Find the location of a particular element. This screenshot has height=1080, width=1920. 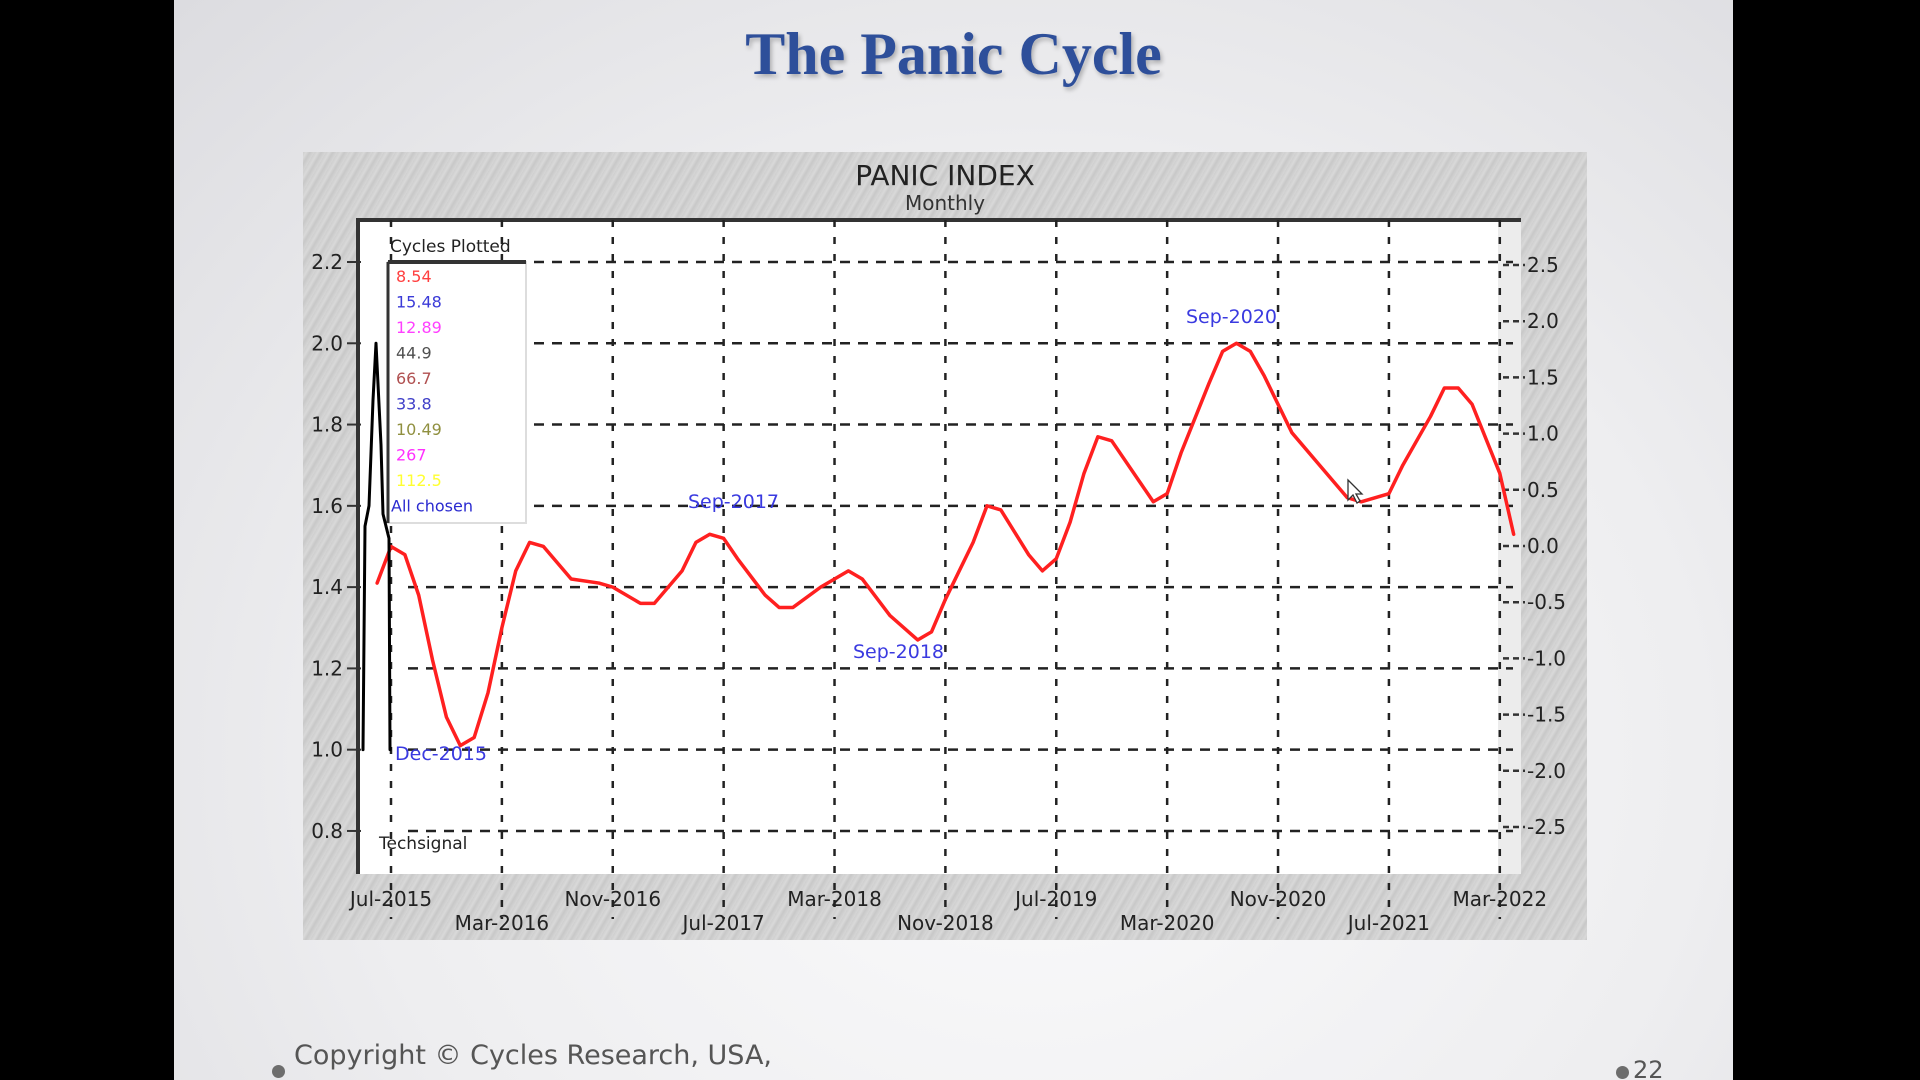

svg-text: 2.2 is located at coordinates (327, 262).